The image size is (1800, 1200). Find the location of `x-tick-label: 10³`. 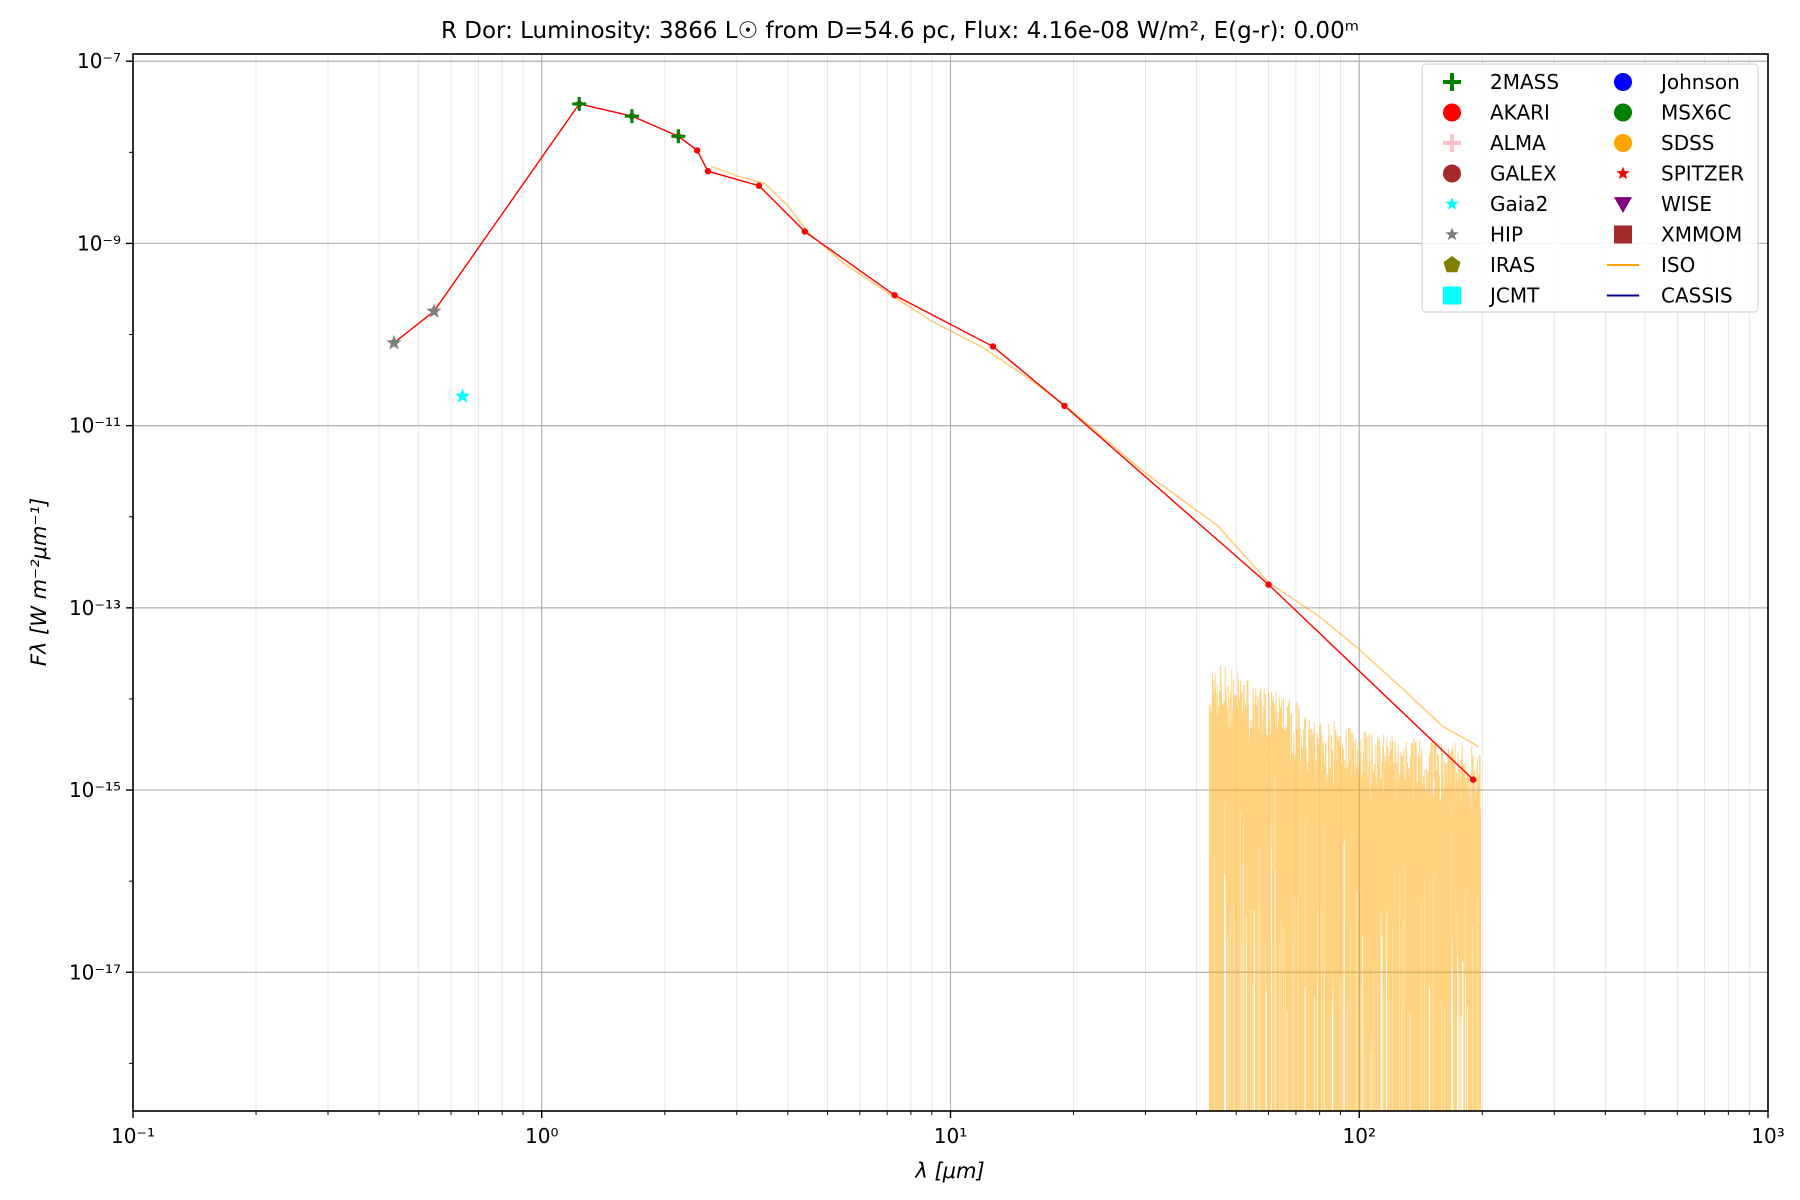

x-tick-label: 10³ is located at coordinates (1767, 1136).